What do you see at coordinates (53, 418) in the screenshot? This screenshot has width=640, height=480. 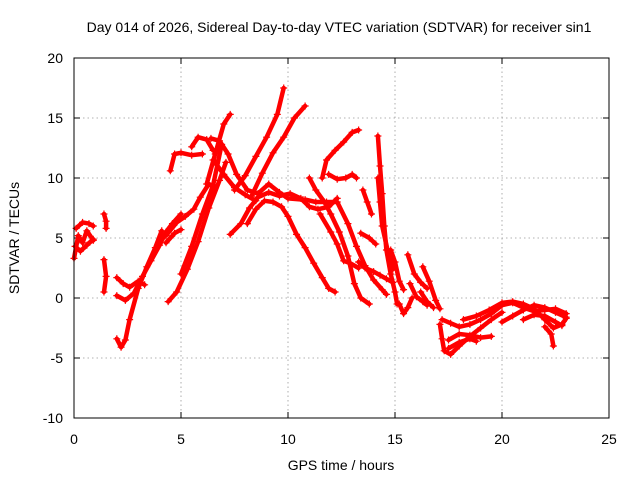 I see `y-tick-label: -10` at bounding box center [53, 418].